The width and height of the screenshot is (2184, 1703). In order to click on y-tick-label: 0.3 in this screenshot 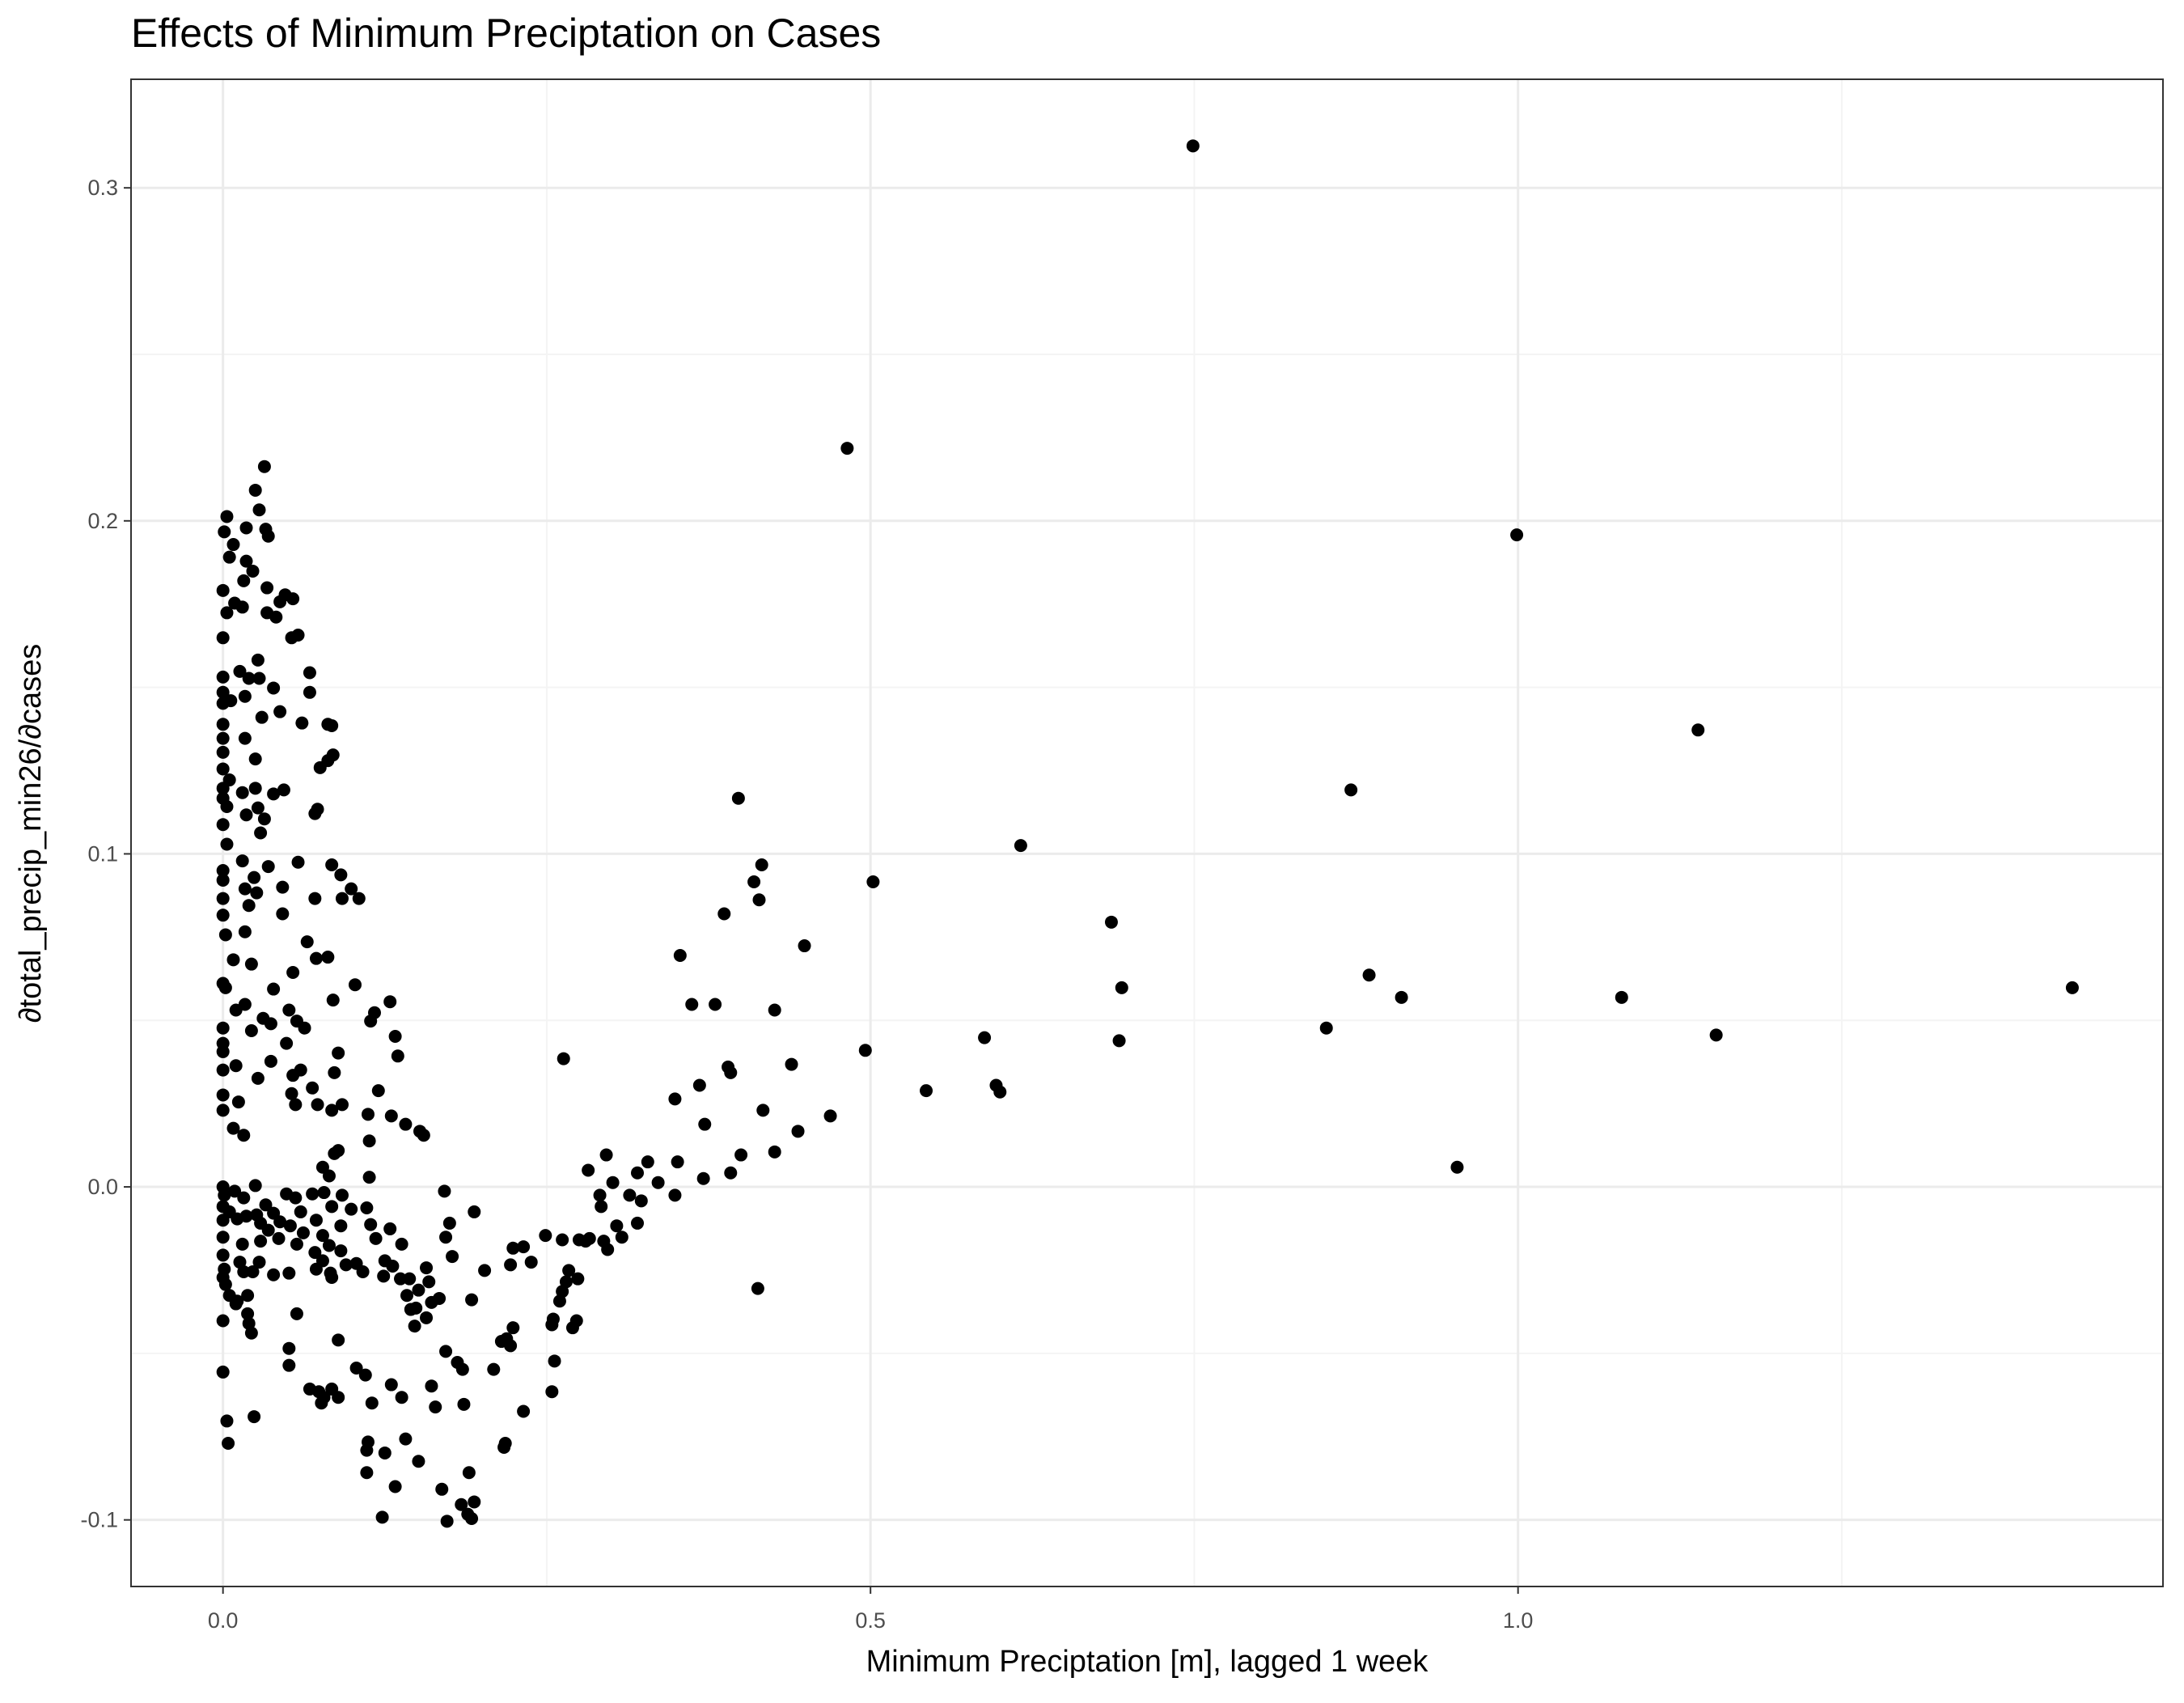, I will do `click(103, 188)`.